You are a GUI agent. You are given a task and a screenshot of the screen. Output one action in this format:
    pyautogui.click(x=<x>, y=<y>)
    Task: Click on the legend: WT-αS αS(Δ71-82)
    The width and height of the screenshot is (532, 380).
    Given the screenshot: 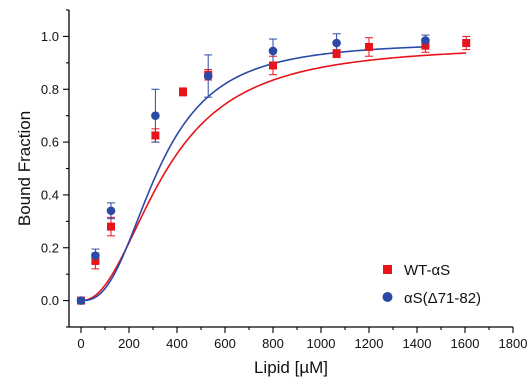 What is the action you would take?
    pyautogui.click(x=431, y=284)
    